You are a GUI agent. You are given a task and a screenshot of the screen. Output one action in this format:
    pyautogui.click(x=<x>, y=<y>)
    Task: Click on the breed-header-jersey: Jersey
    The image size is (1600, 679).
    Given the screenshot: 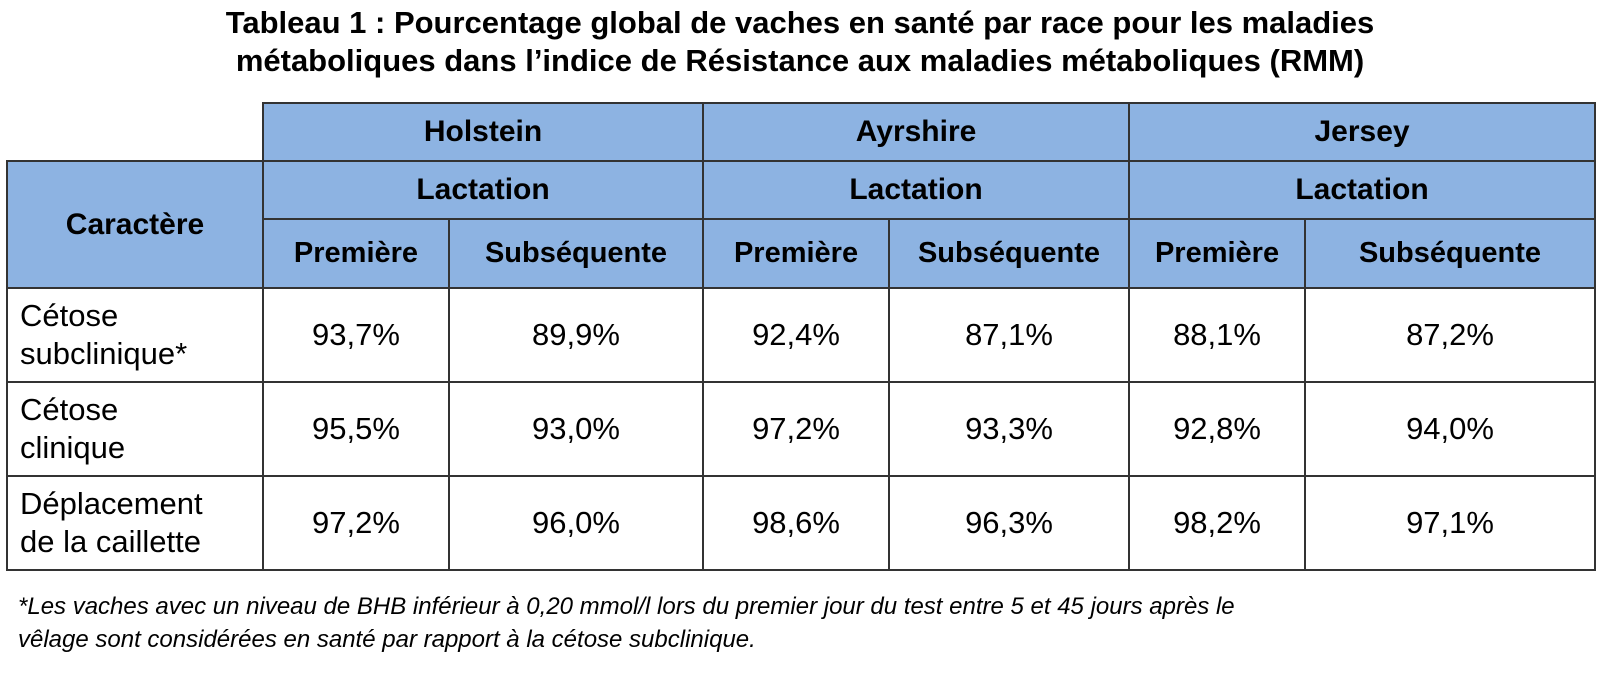 What is the action you would take?
    pyautogui.click(x=1362, y=132)
    